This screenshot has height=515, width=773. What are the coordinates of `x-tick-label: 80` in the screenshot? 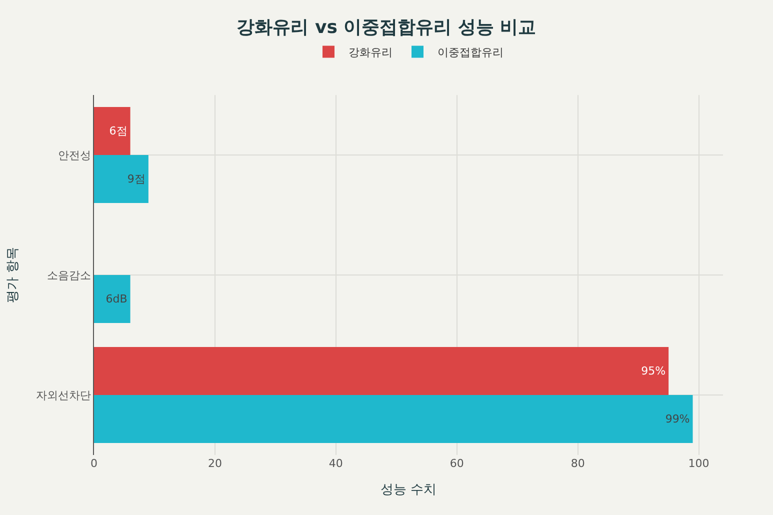 It's located at (577, 463).